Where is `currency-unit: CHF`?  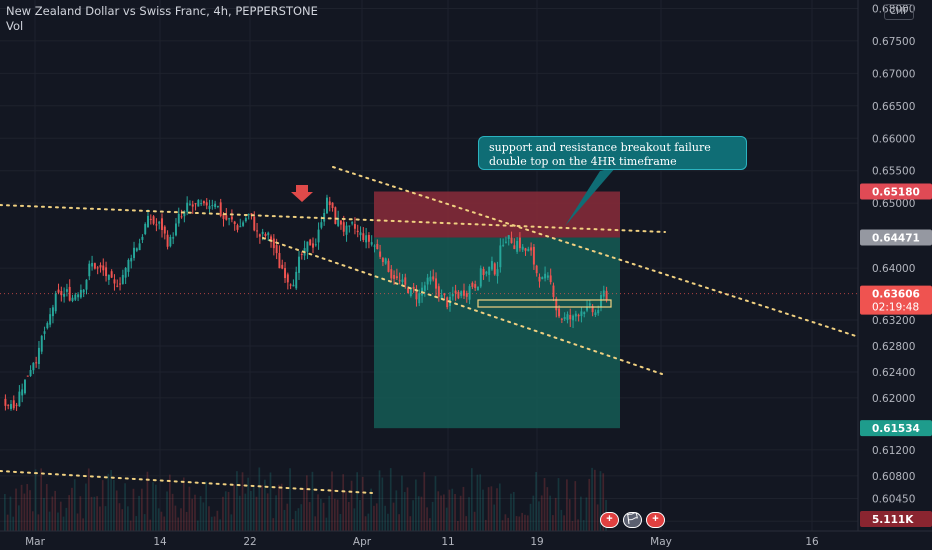 currency-unit: CHF is located at coordinates (899, 12).